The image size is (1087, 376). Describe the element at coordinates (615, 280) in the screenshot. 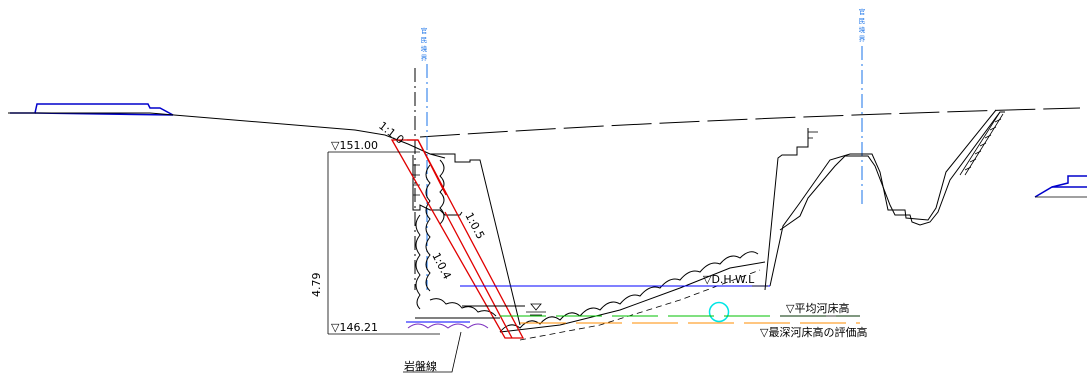

I see `design-high-water-level: ▽D.H.W.L` at that location.